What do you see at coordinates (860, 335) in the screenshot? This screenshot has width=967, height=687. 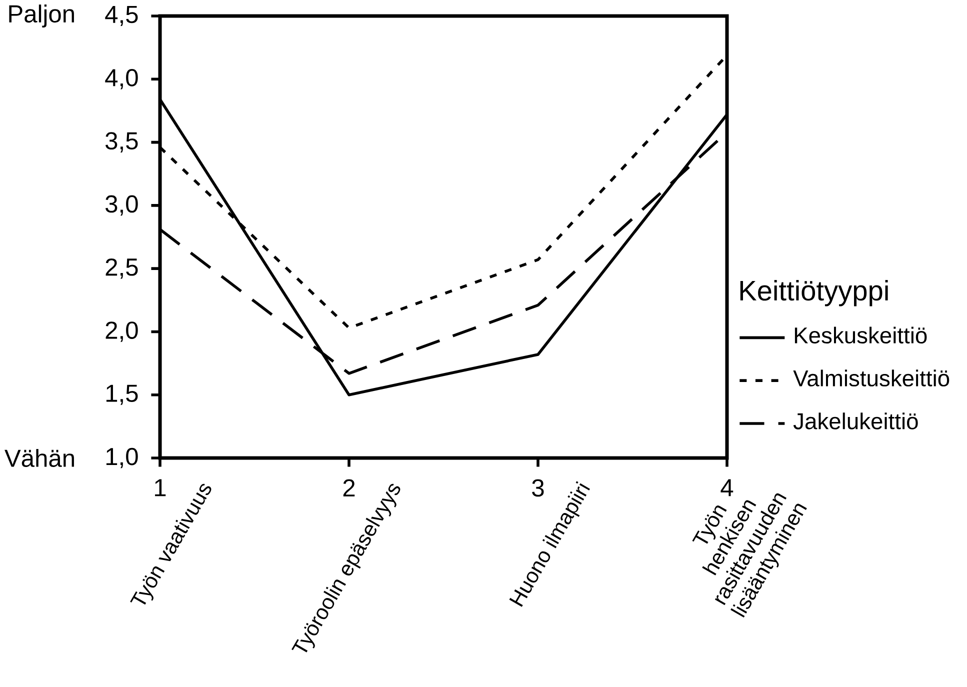 I see `legend-label: Keskuskeittiö` at bounding box center [860, 335].